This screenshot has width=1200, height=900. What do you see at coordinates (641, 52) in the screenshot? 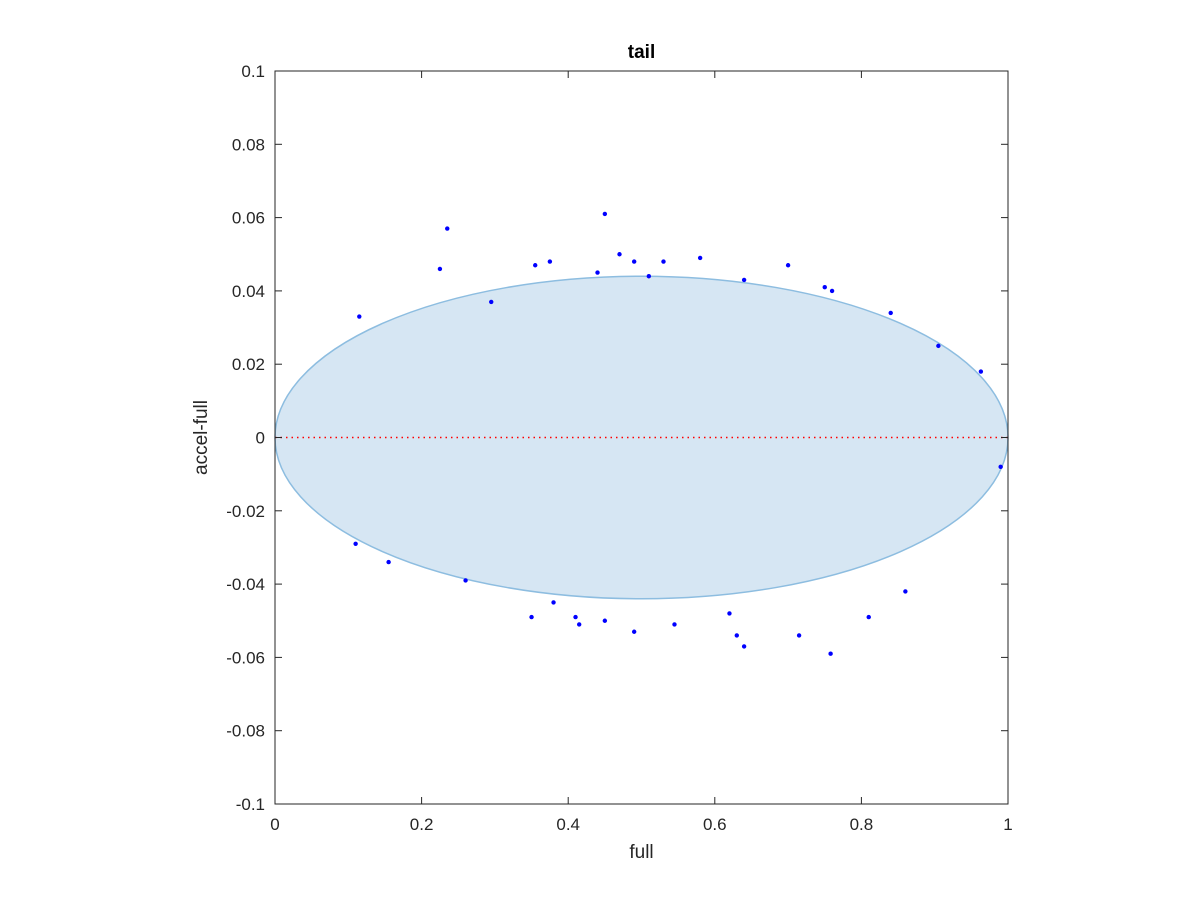
I see `chart-title: tail` at bounding box center [641, 52].